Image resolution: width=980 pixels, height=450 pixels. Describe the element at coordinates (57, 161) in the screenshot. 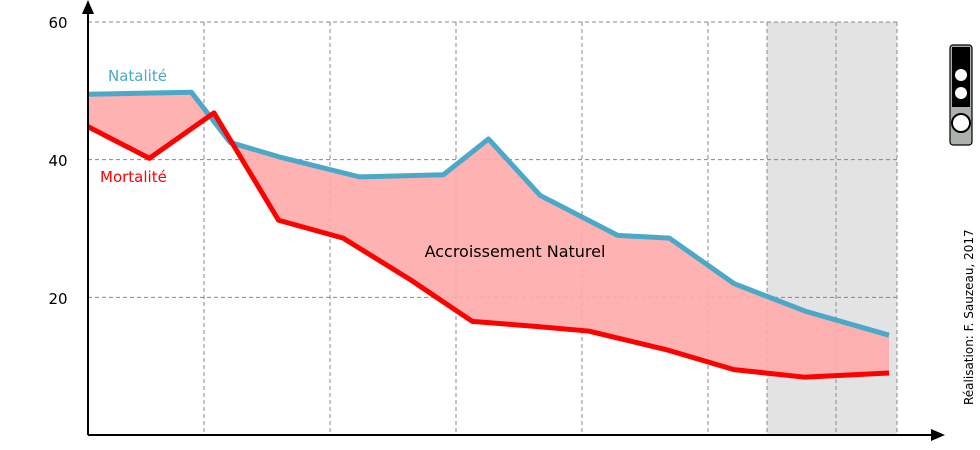

I see `y-tick-label-40: 40` at that location.